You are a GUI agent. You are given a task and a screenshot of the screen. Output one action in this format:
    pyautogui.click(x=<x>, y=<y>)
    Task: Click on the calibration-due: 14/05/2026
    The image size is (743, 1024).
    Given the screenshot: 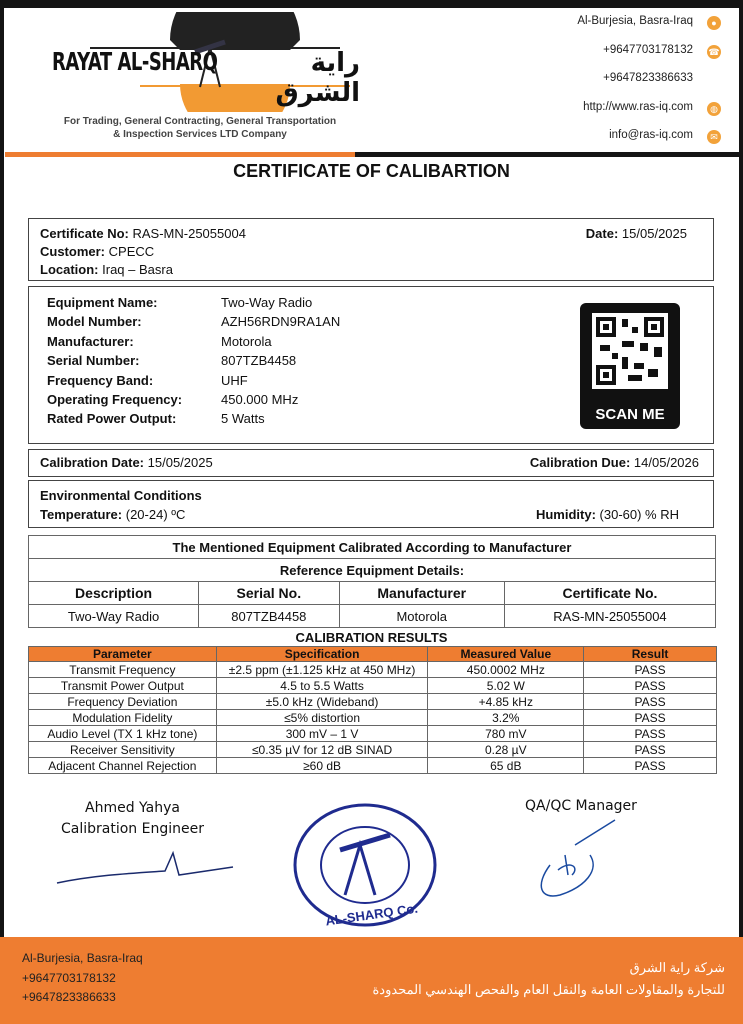 What is the action you would take?
    pyautogui.click(x=666, y=462)
    